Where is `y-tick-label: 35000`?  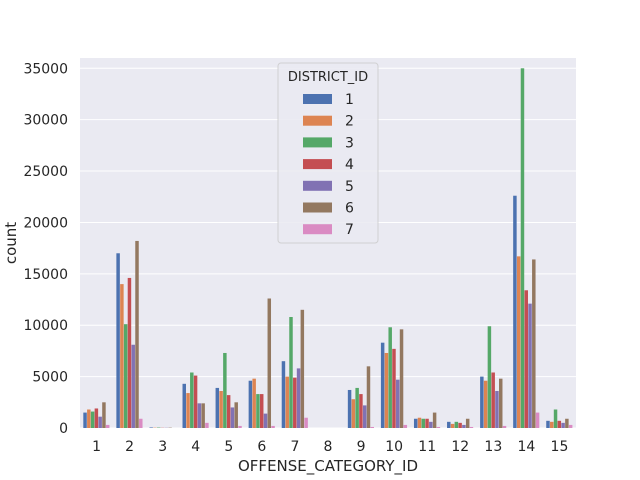
y-tick-label: 35000 is located at coordinates (45, 69).